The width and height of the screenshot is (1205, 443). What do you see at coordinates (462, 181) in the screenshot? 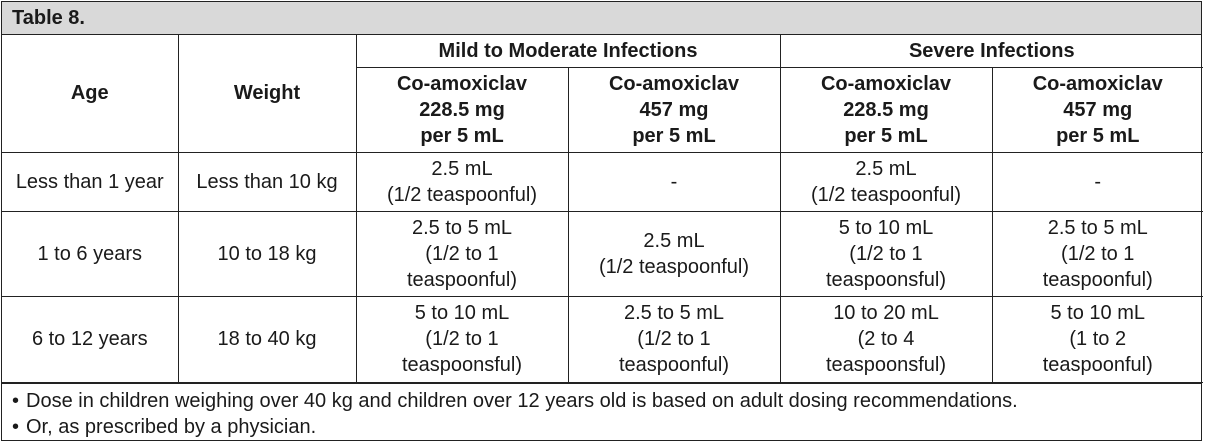
I see `cell-mild-228: 2.5 mL (1/2 teaspoonful)` at bounding box center [462, 181].